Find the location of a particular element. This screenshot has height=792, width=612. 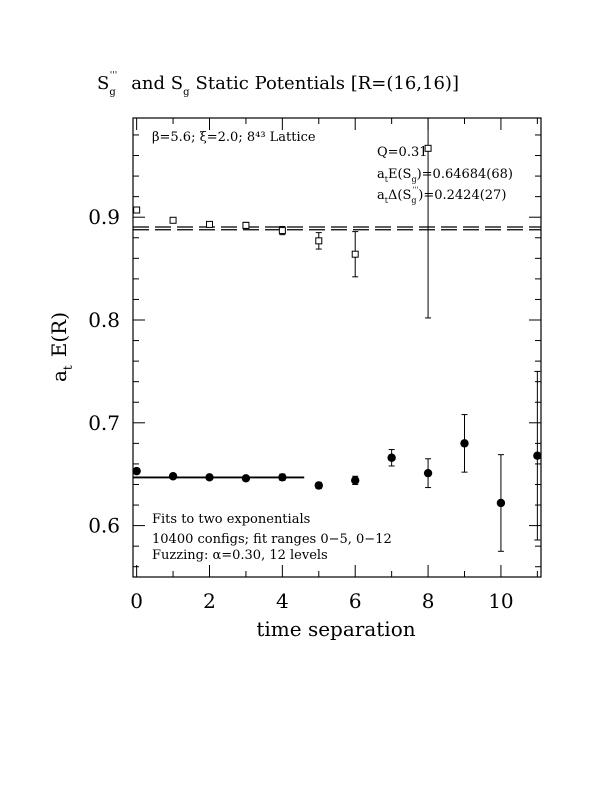

fit-method-annotation: Fits to two exponentials is located at coordinates (231, 519).